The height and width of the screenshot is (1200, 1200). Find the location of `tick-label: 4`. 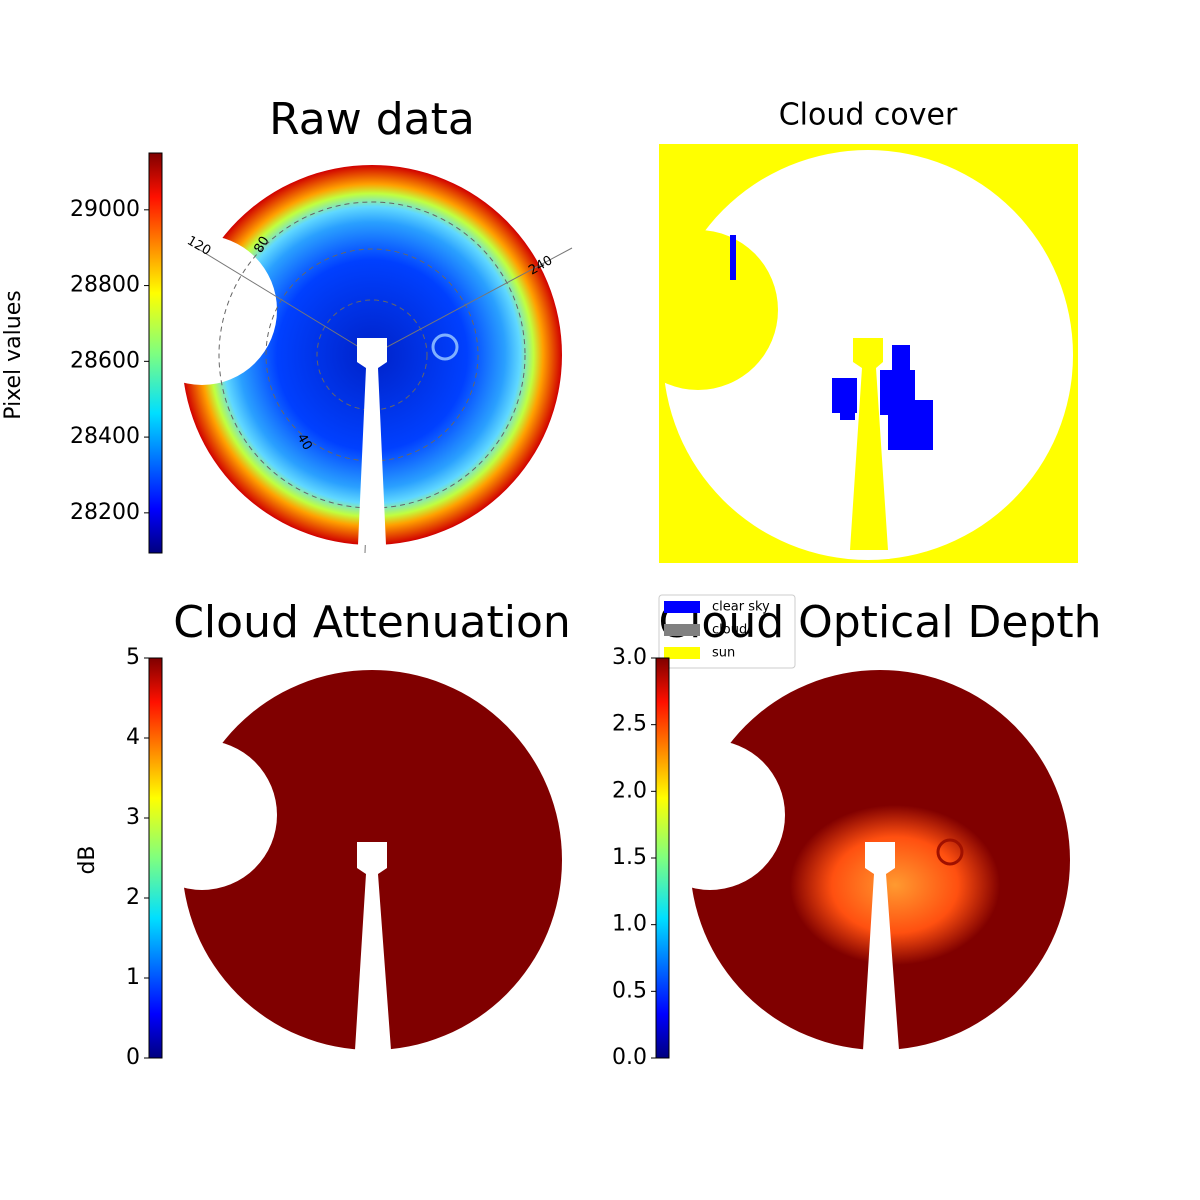

tick-label: 4 is located at coordinates (133, 737).